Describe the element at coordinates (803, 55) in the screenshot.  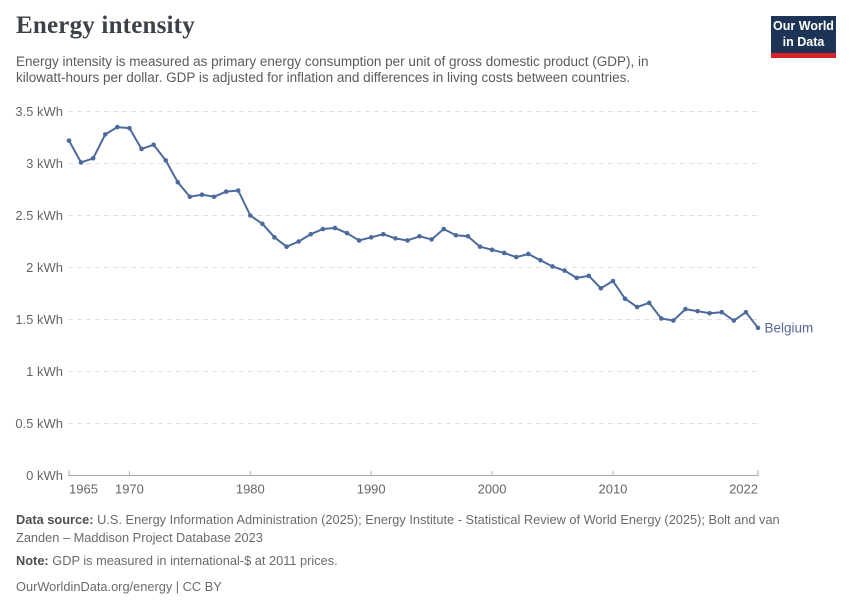
I see `owid-logo-red-bar` at that location.